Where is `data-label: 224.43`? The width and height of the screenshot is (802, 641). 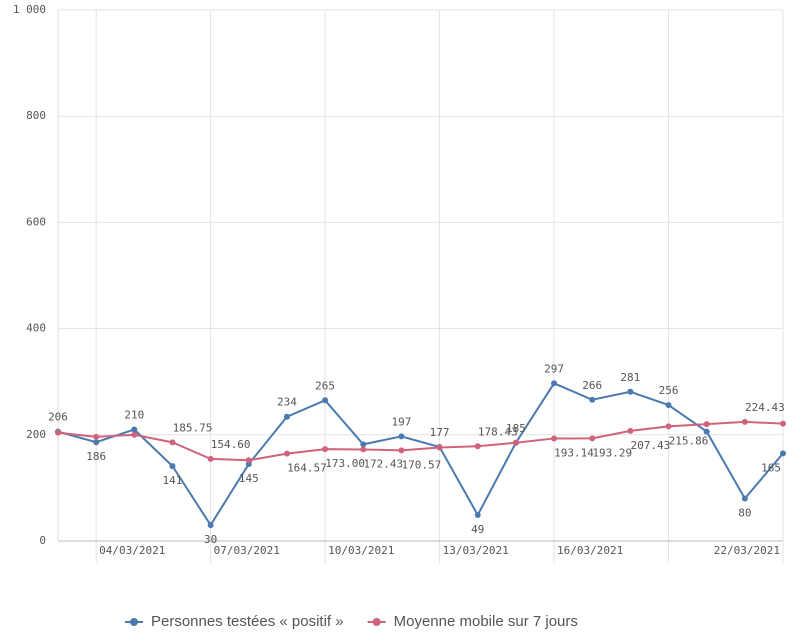
data-label: 224.43 is located at coordinates (765, 407).